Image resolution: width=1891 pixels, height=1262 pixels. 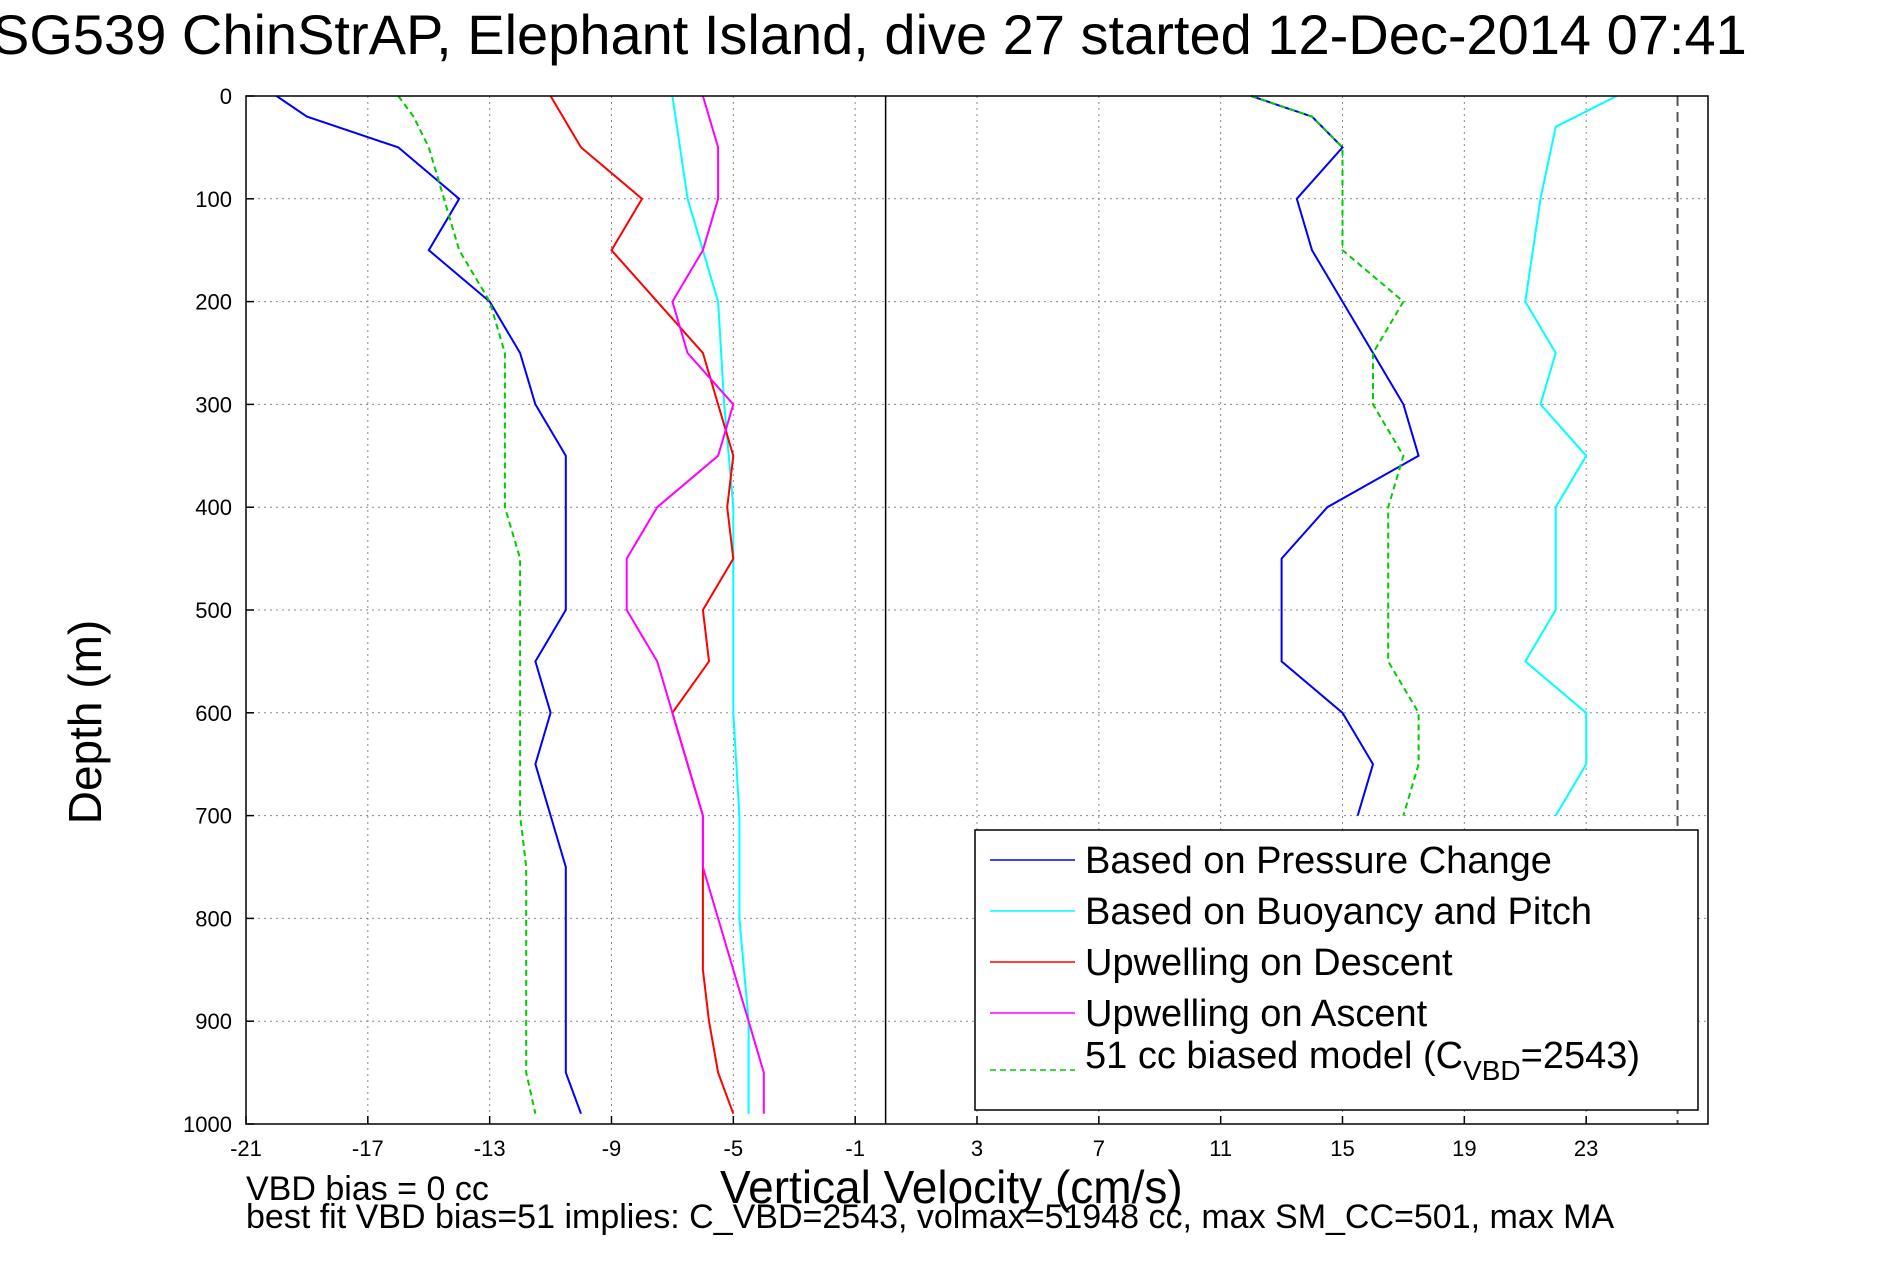 I want to click on x-tick-label: -21, so click(x=246, y=1148).